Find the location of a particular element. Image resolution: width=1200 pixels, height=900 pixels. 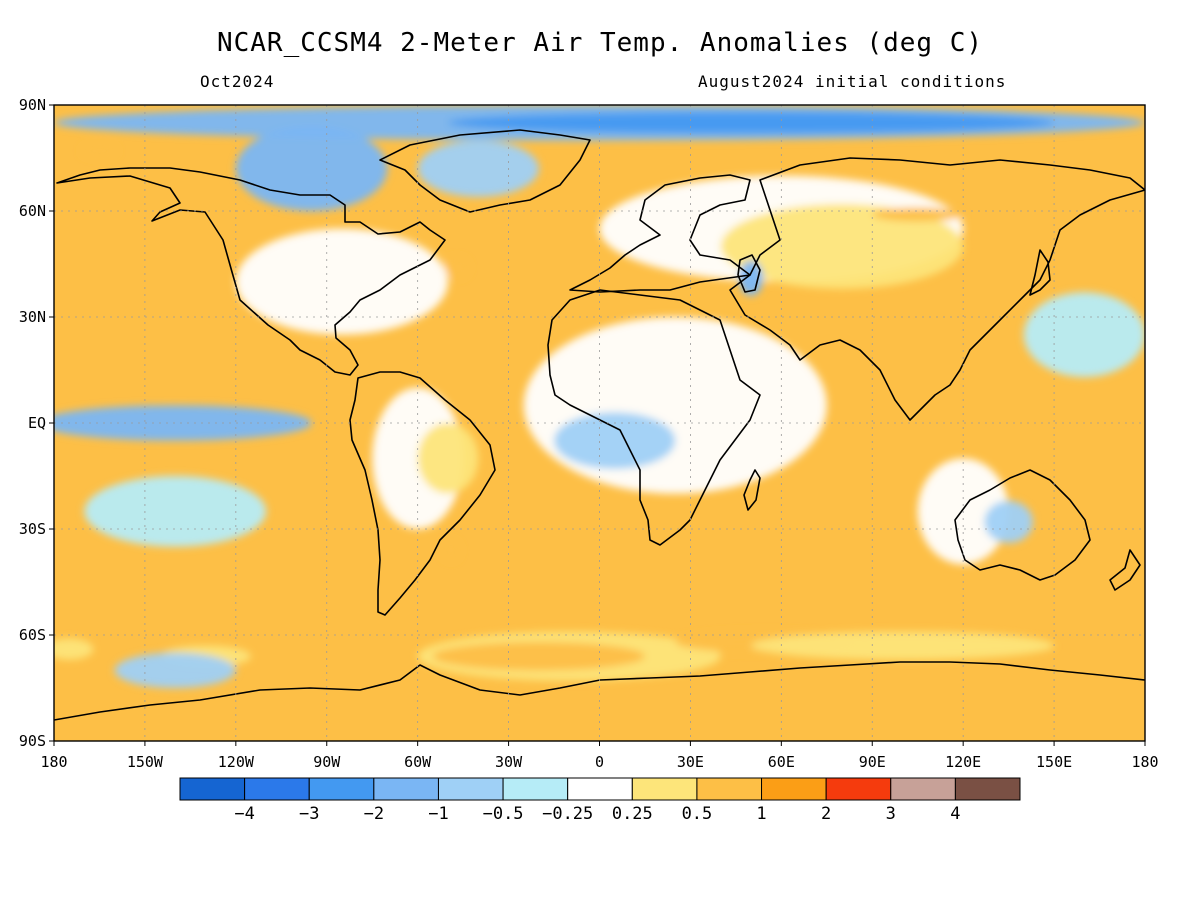

colorbar-label: −0.5 is located at coordinates (503, 814).